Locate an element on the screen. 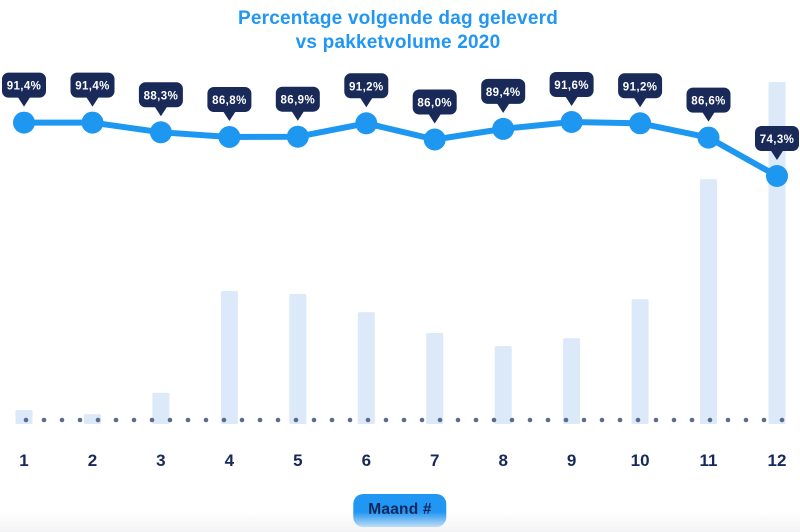 The width and height of the screenshot is (800, 532). x-axis-label: 5 is located at coordinates (298, 460).